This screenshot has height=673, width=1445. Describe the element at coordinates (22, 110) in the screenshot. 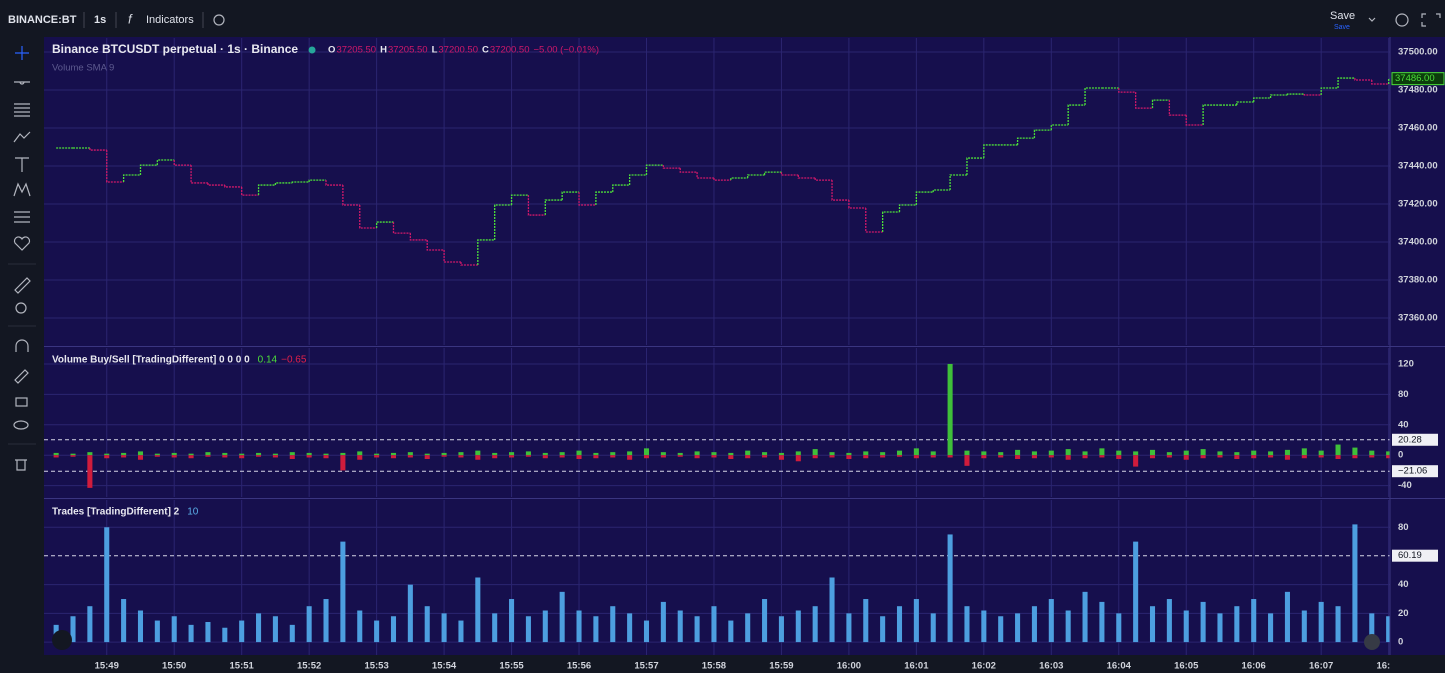

I see `fib-tool` at that location.